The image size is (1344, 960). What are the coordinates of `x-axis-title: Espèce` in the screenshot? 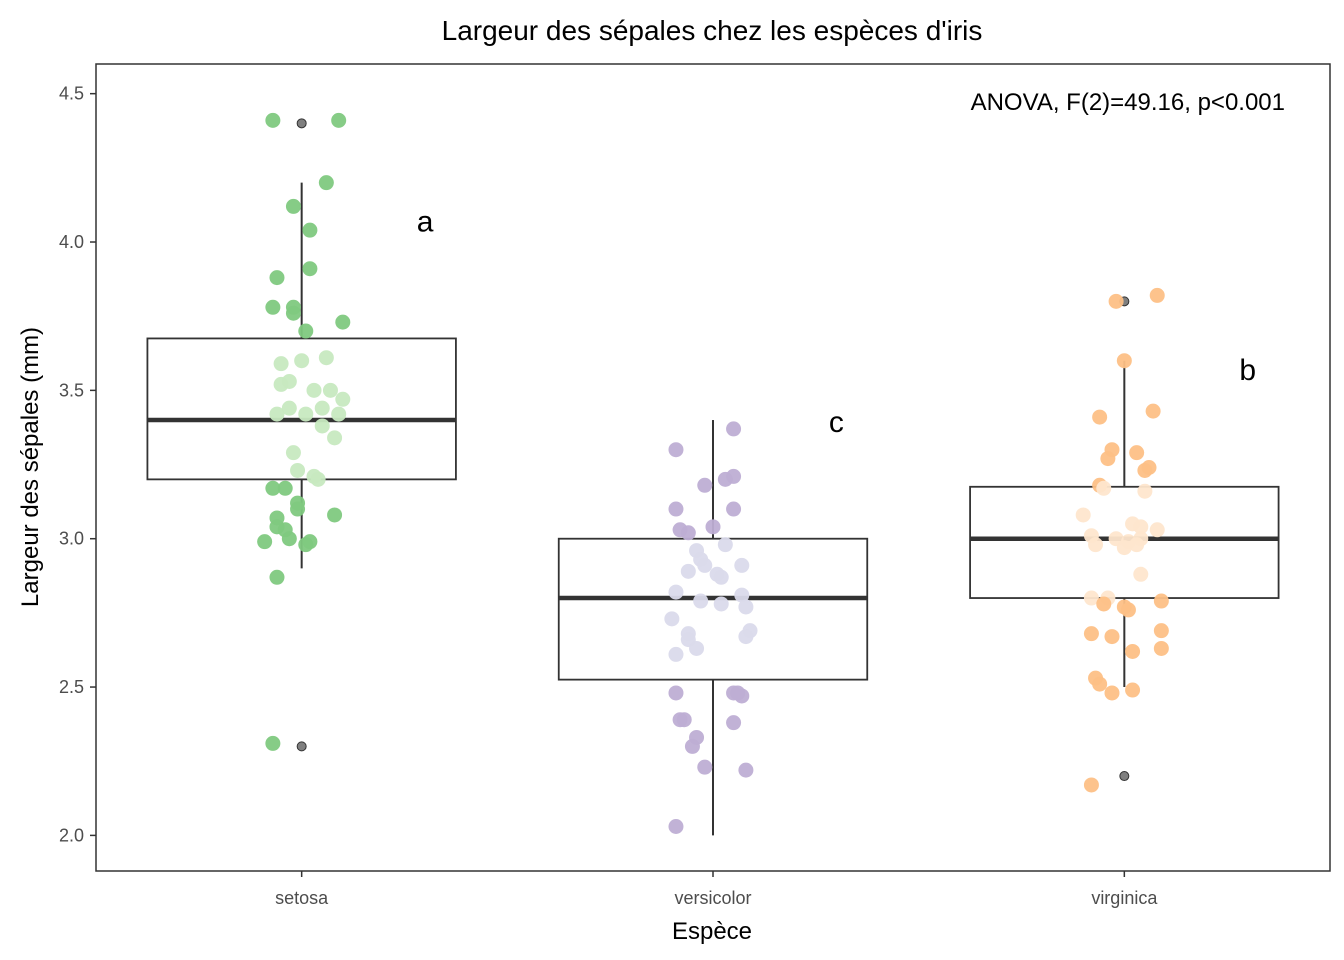 It's located at (712, 931).